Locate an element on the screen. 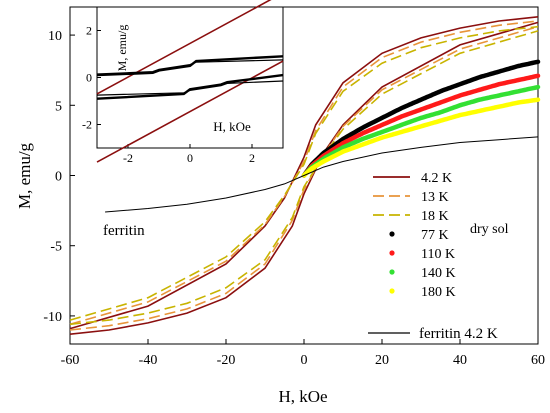 Image resolution: width=550 pixels, height=413 pixels. series-180-k is located at coordinates (421, 137).